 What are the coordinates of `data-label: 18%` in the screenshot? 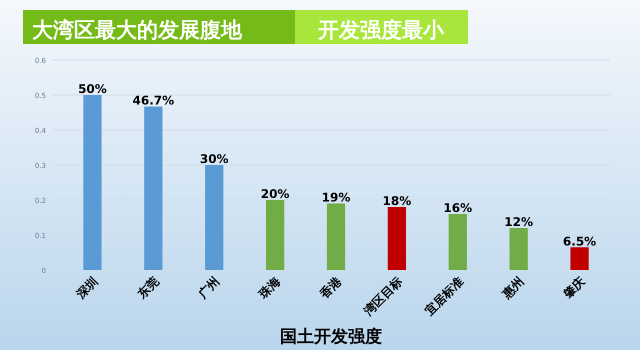 It's located at (397, 201).